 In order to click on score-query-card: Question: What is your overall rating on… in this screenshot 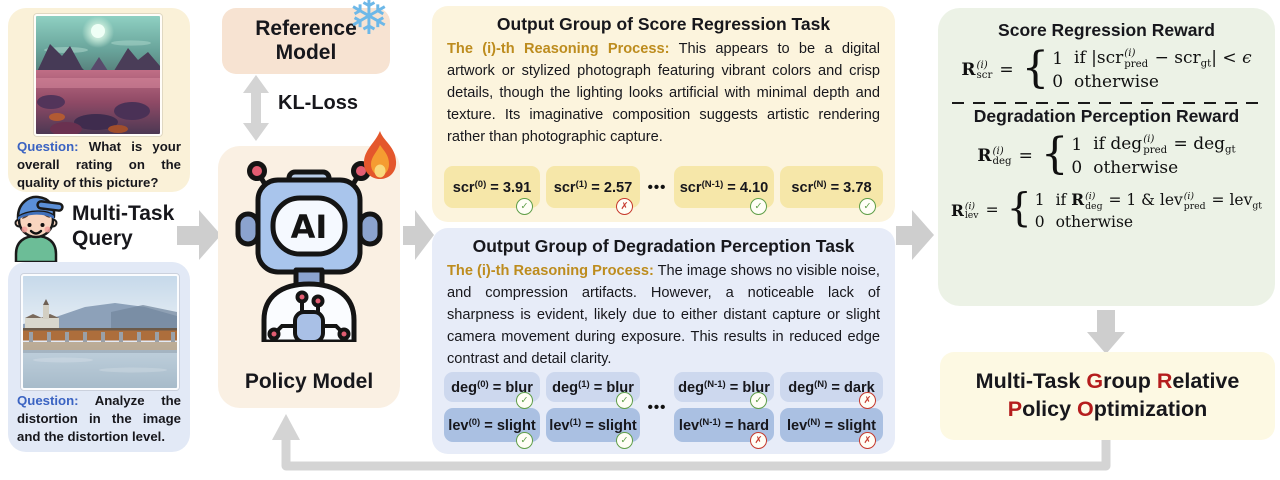, I will do `click(99, 100)`.